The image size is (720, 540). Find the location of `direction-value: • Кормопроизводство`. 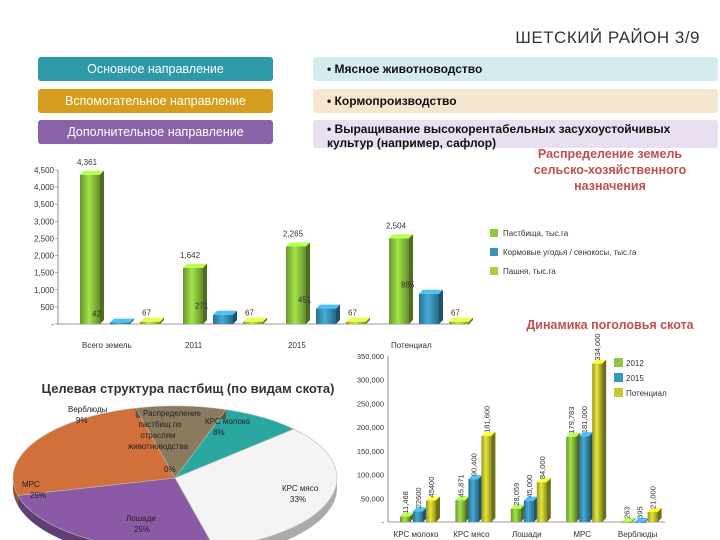

direction-value: • Кормопроизводство is located at coordinates (515, 101).